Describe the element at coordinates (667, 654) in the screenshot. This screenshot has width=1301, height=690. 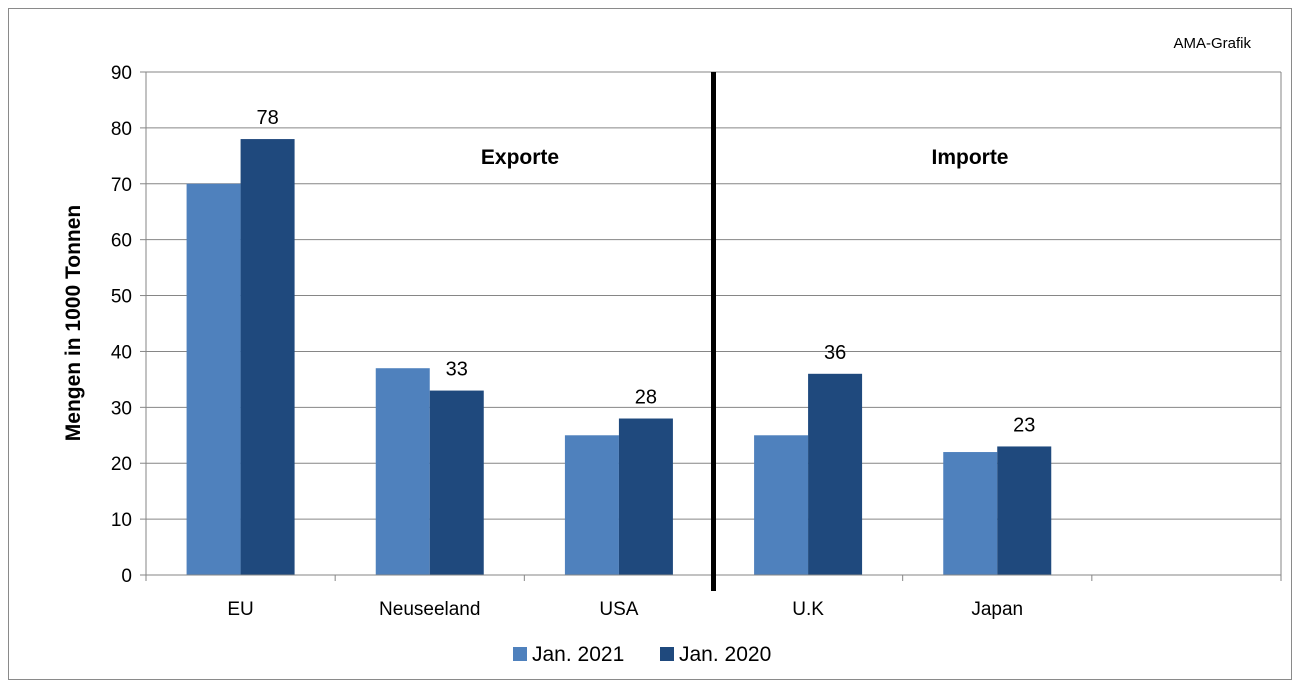
I see `legend-swatch-jan-2020` at that location.